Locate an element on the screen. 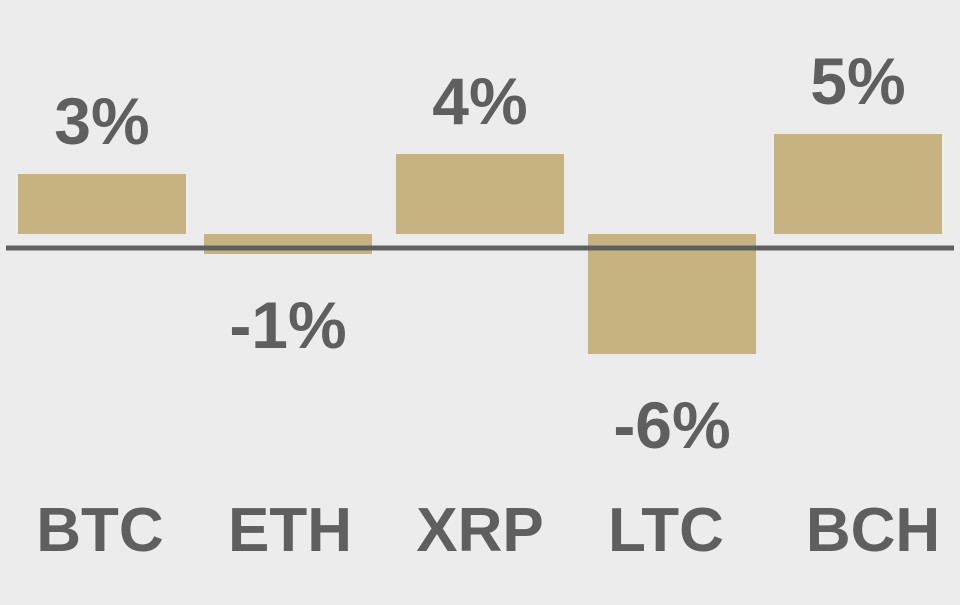 The image size is (960, 605). bar-xrp is located at coordinates (480, 194).